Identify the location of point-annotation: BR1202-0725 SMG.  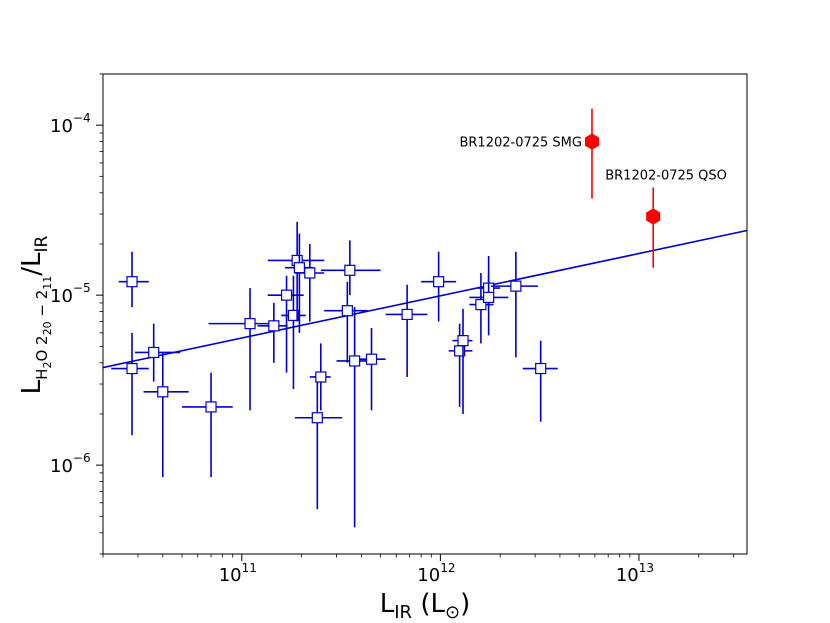
(520, 143).